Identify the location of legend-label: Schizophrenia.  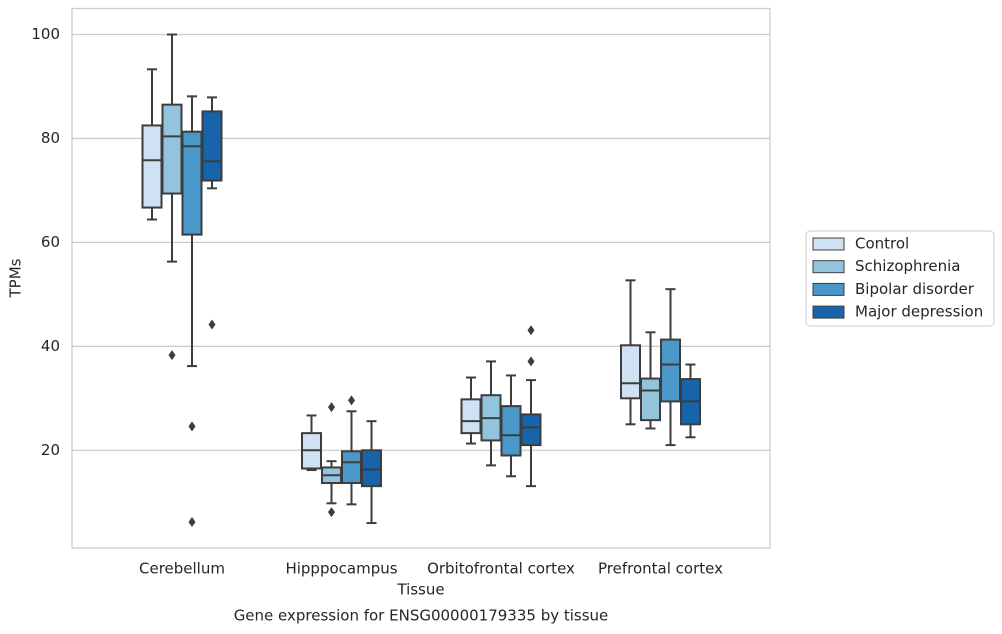
(907, 266).